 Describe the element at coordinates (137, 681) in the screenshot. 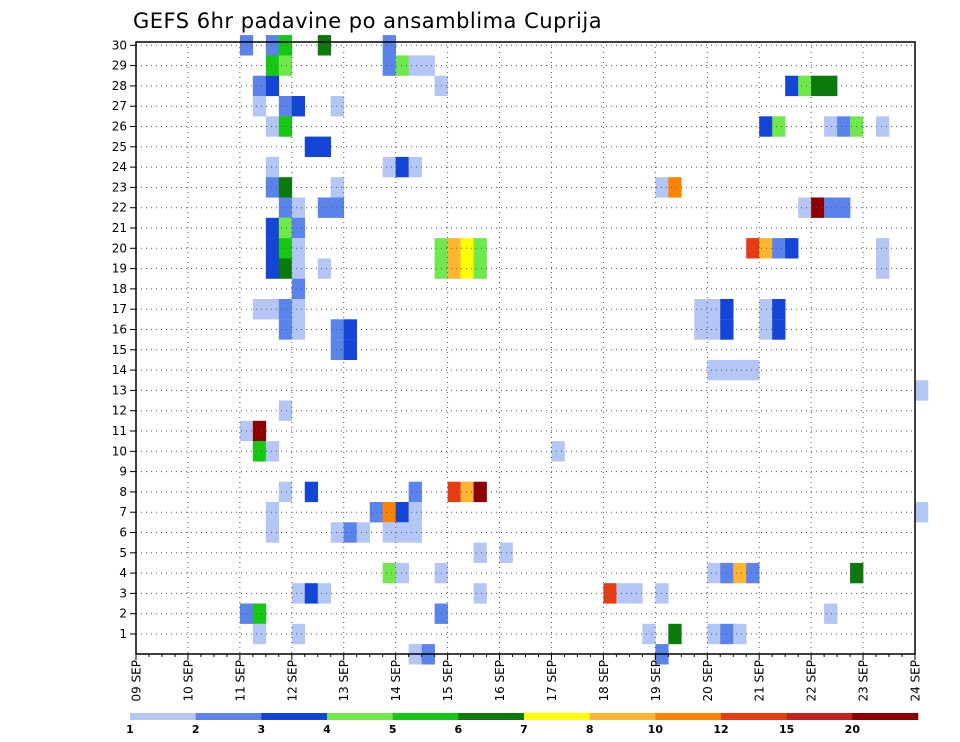

I see `x-tick-label: 09 SEP` at that location.